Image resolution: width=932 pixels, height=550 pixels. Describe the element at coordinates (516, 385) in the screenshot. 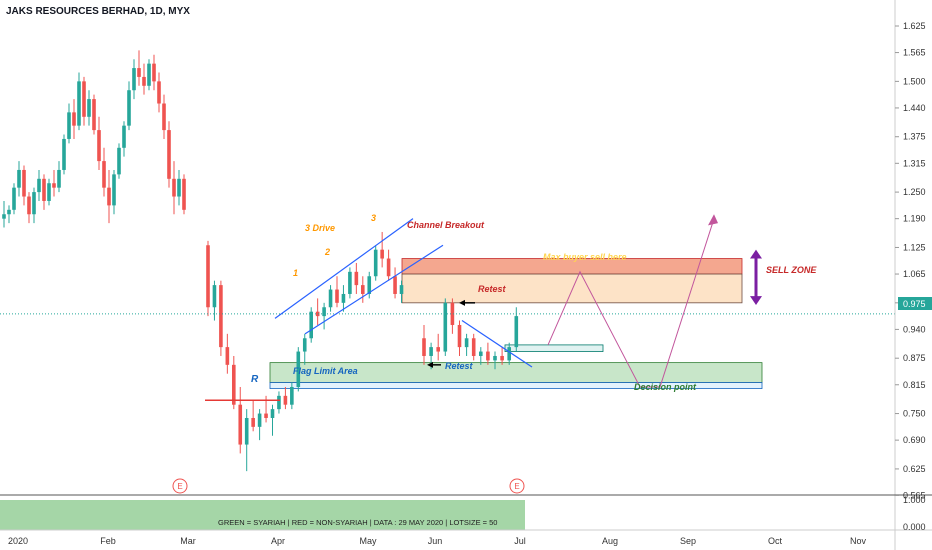

I see `flag-limit-lower-box` at that location.